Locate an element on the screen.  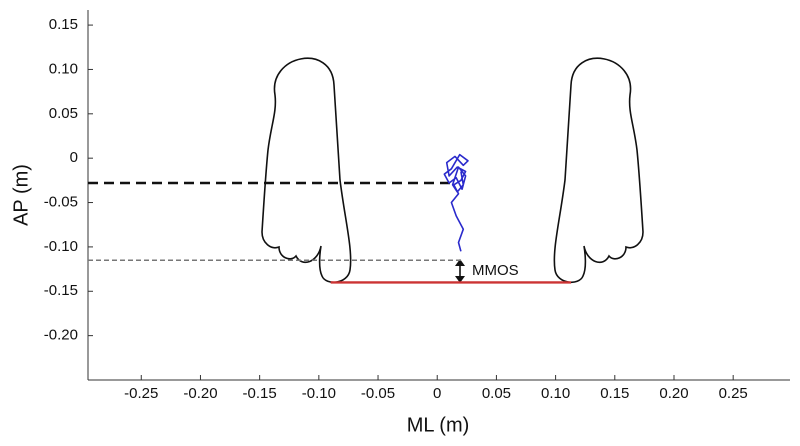
x-tick-label: 0 is located at coordinates (437, 393).